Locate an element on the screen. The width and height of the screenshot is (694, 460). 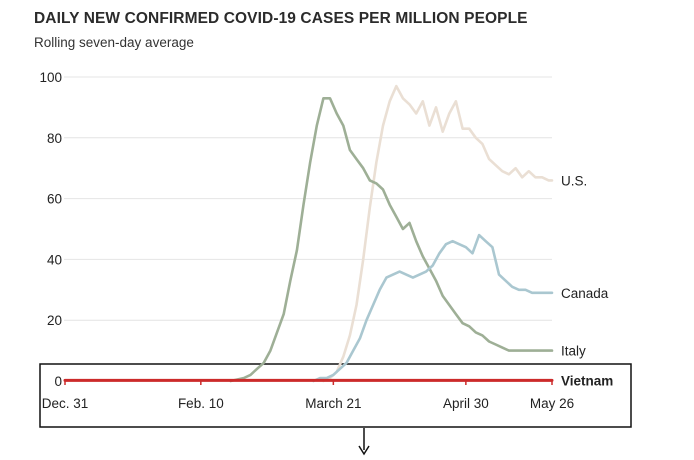
series-label-italy: Italy is located at coordinates (573, 351).